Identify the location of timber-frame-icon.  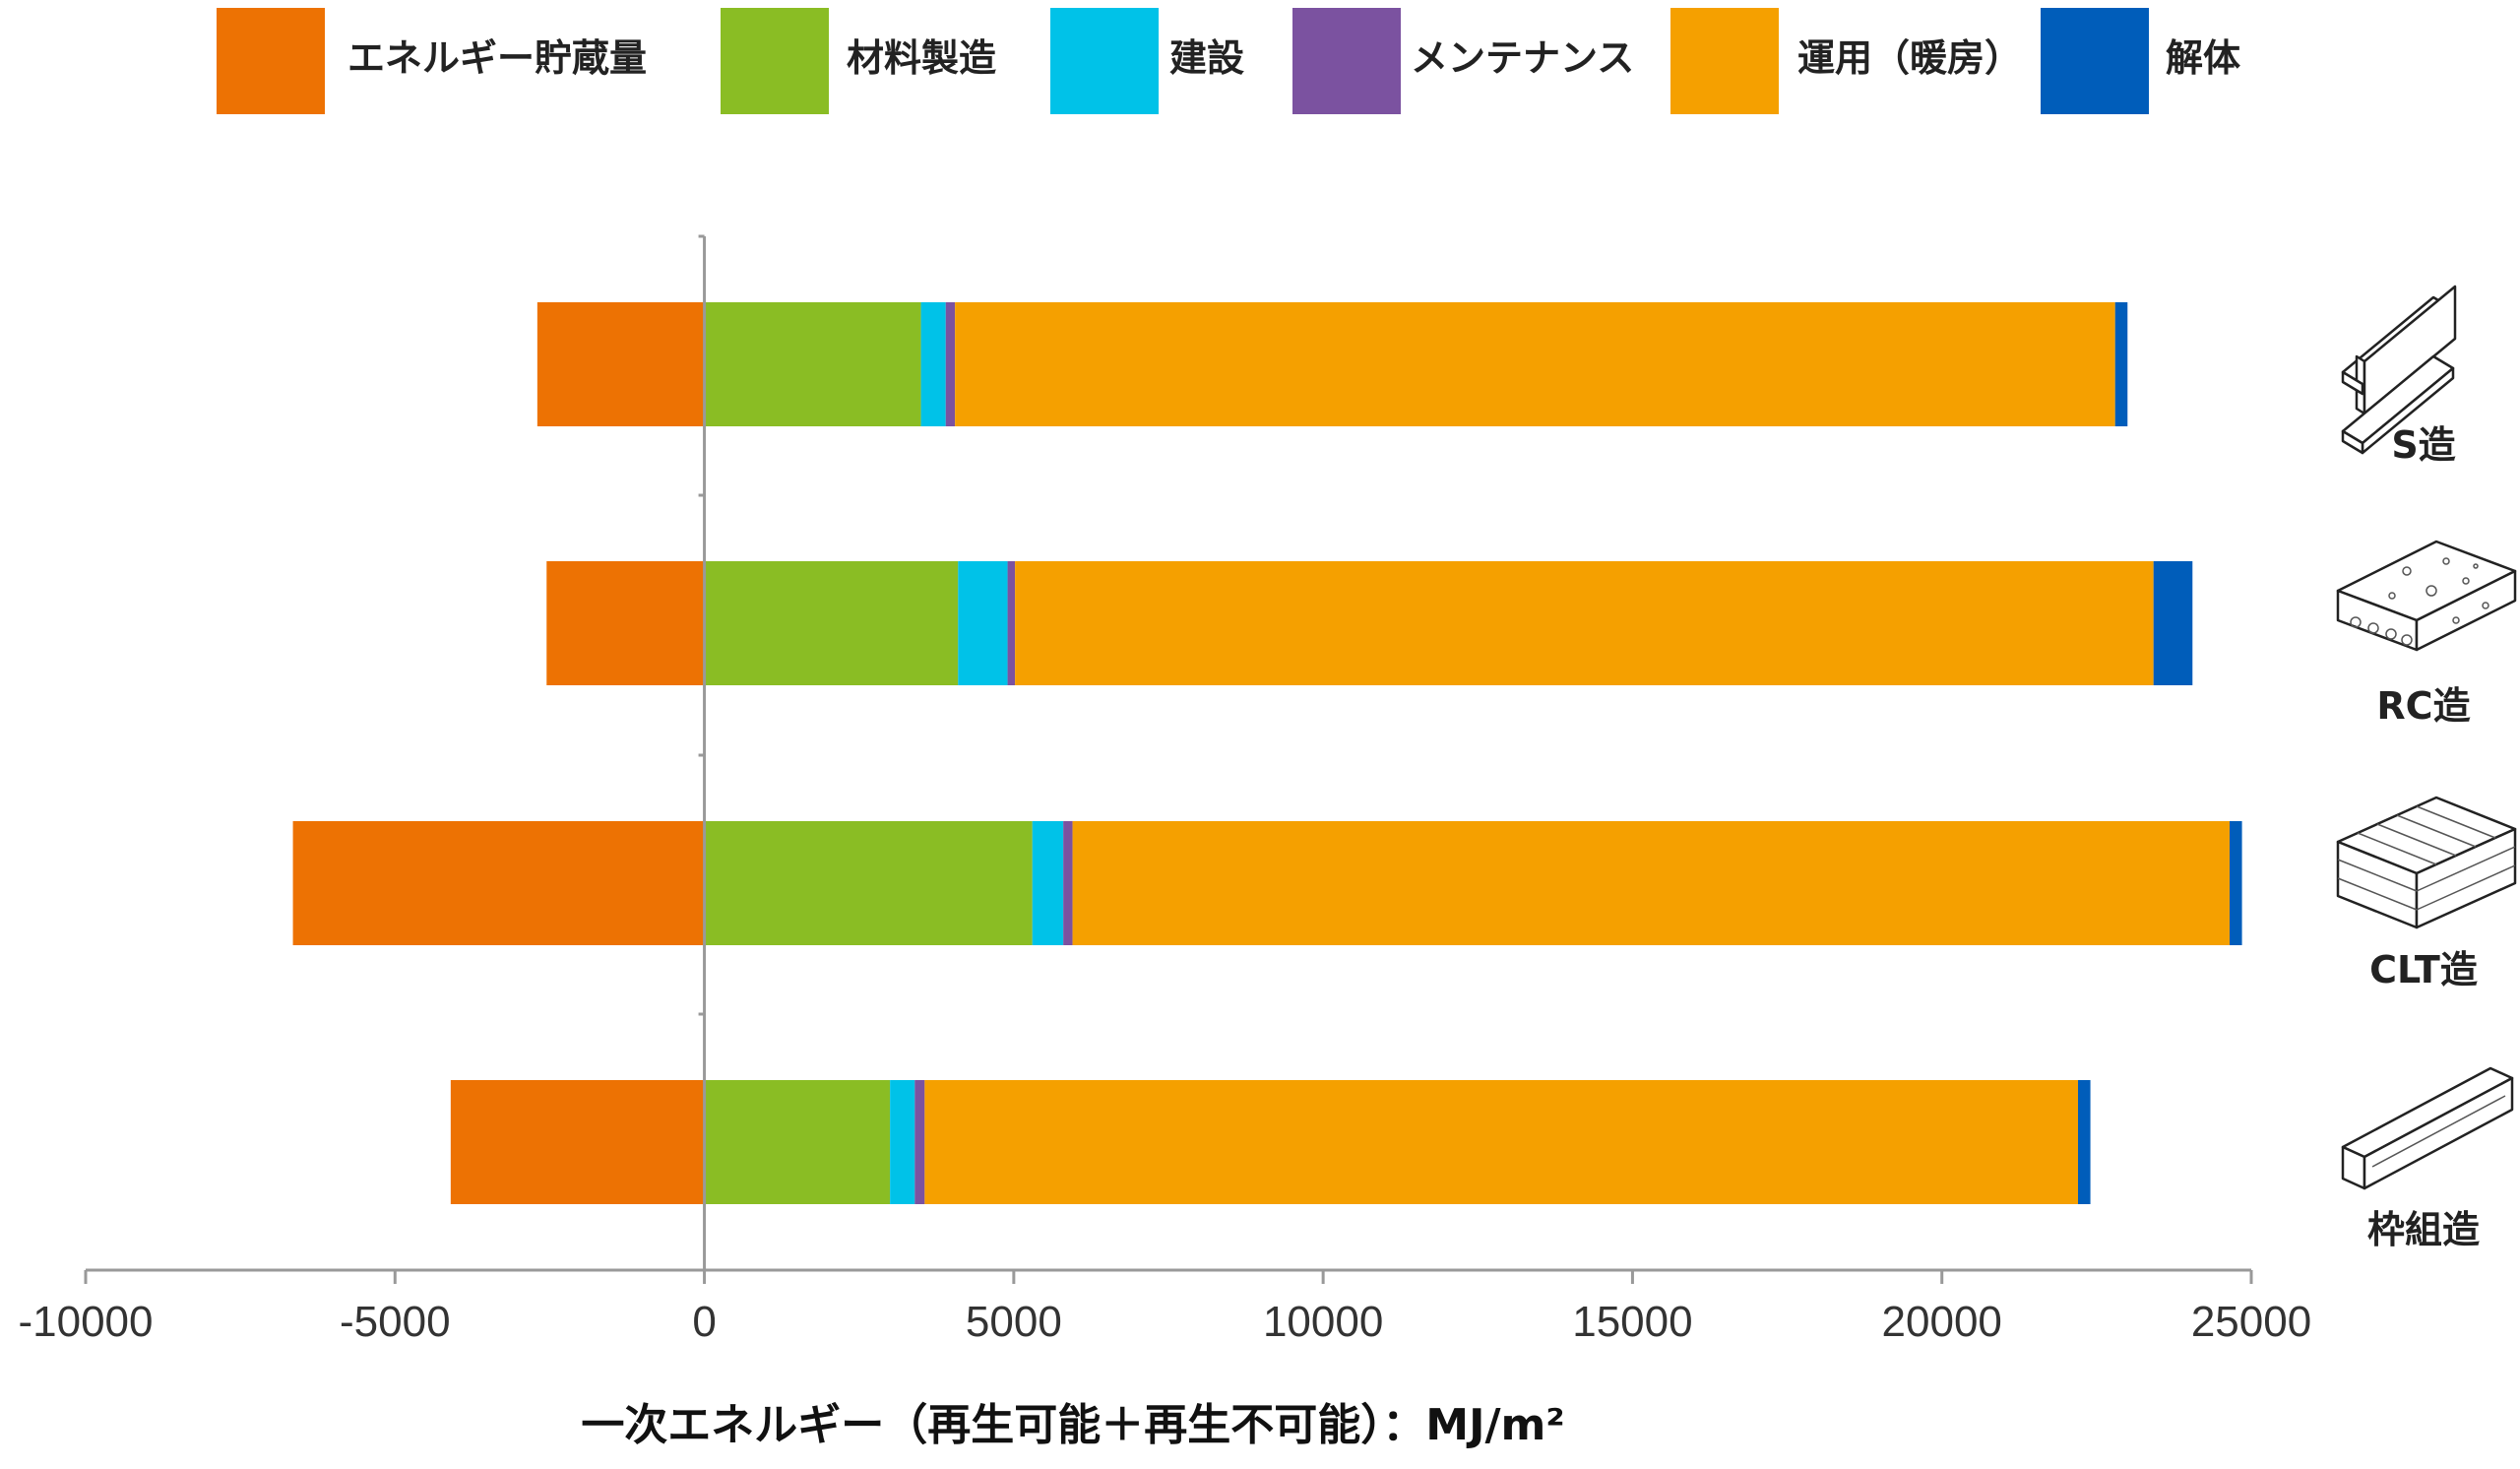
(2427, 1128).